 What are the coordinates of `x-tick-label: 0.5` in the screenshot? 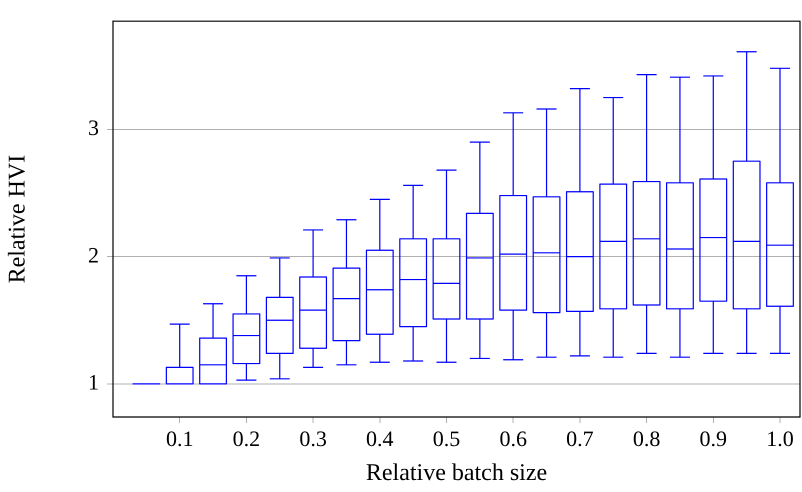 It's located at (446, 438).